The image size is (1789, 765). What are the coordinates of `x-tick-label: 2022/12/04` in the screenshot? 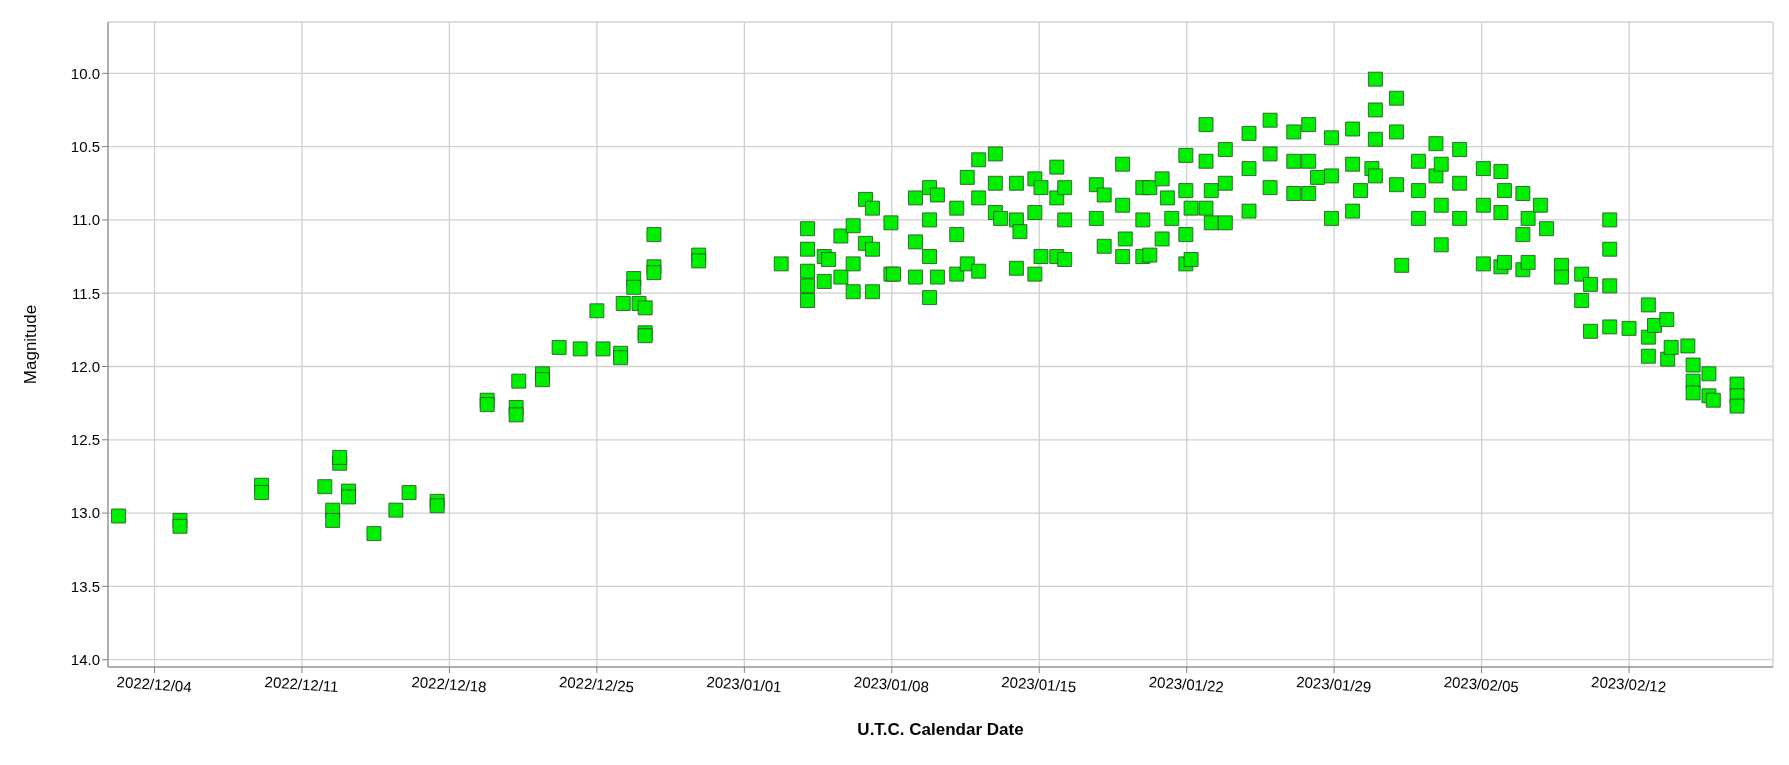 It's located at (154, 684).